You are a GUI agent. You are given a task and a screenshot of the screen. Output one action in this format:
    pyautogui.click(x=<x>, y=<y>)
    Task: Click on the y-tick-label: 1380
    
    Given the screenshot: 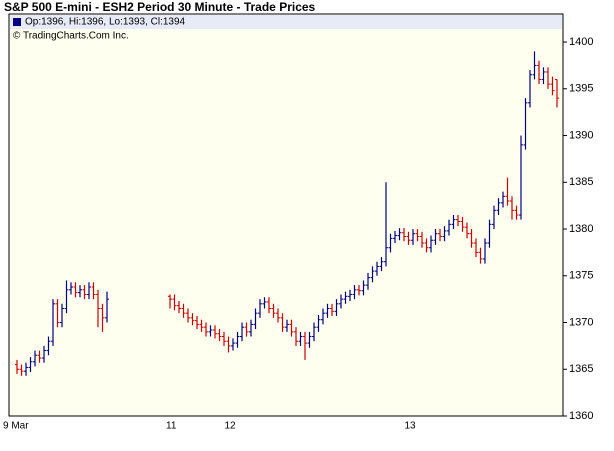 What is the action you would take?
    pyautogui.click(x=581, y=229)
    